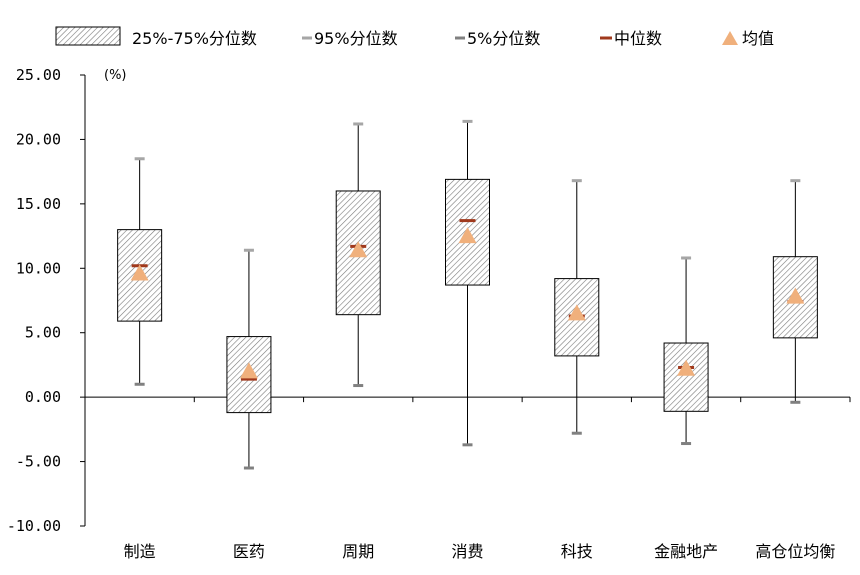 The width and height of the screenshot is (860, 575). I want to click on y-tick-label: -10.00, so click(34, 526).